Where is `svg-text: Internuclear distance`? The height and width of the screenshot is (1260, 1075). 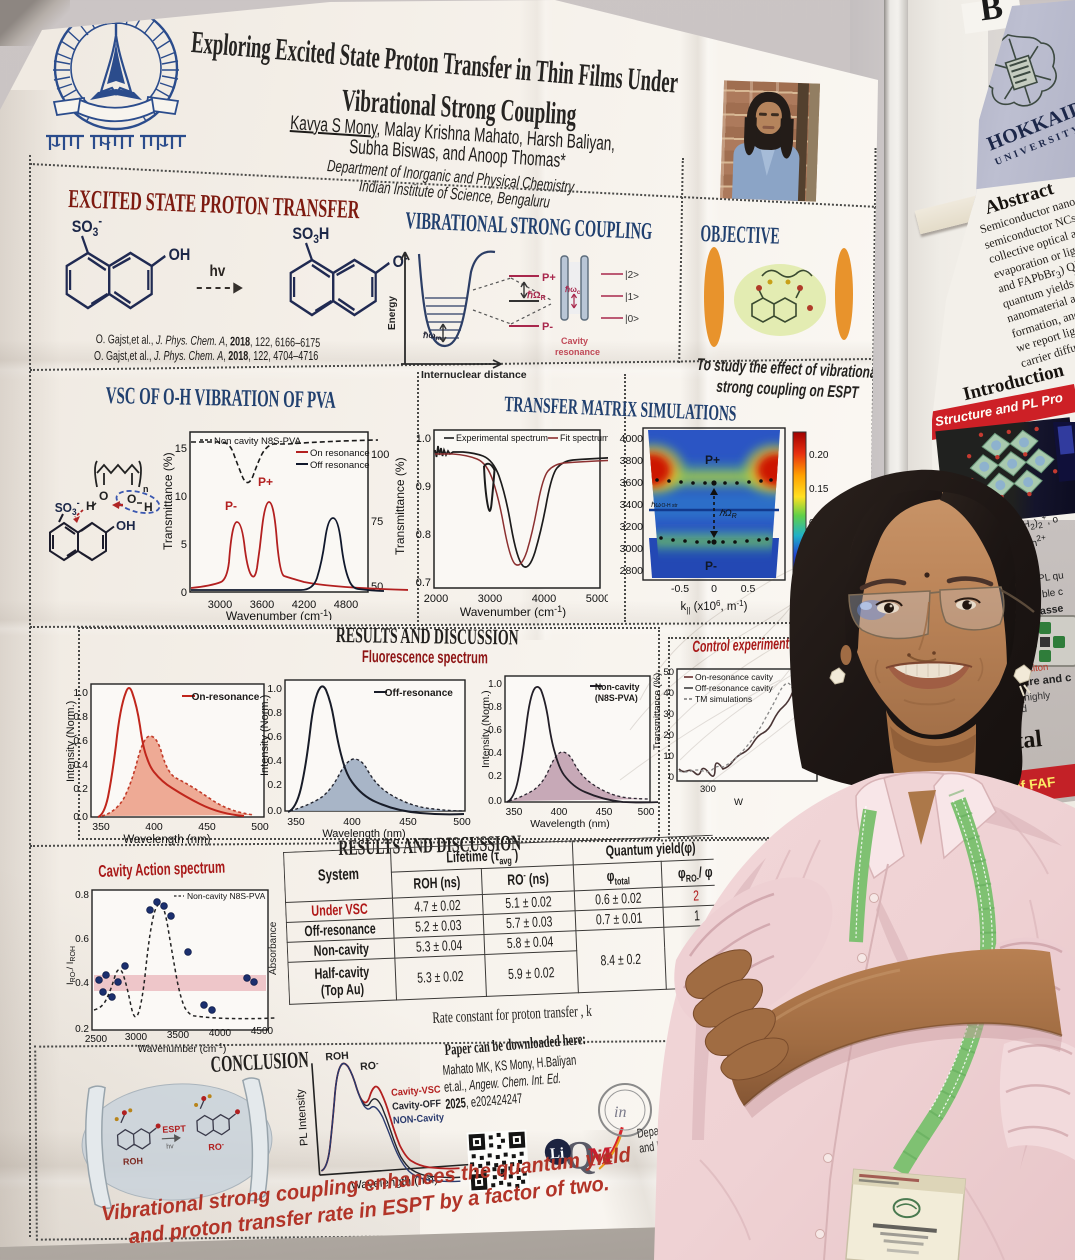 svg-text: Internuclear distance is located at coordinates (474, 375).